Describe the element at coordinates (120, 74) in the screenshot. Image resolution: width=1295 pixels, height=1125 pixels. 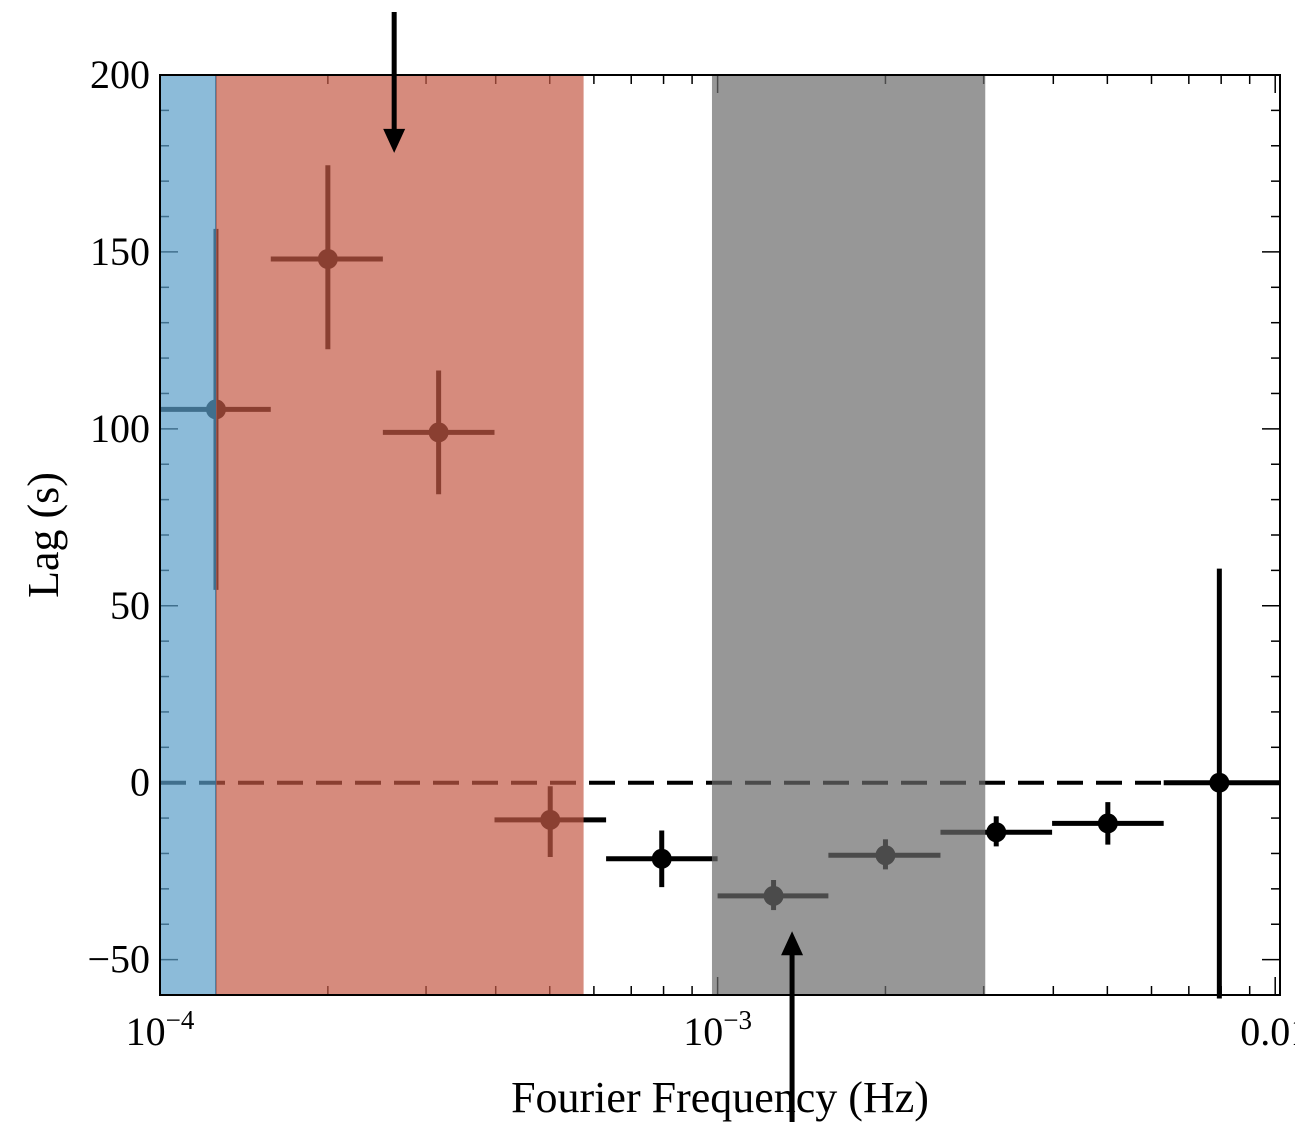
I see `y-tick-label: 200` at that location.